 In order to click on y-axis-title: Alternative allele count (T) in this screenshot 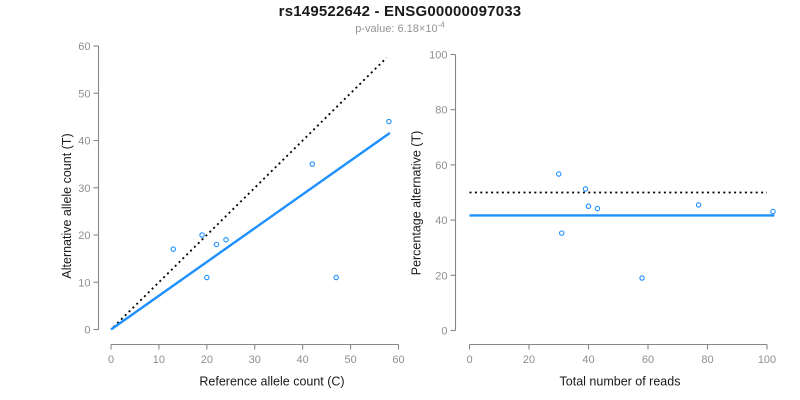, I will do `click(67, 205)`.